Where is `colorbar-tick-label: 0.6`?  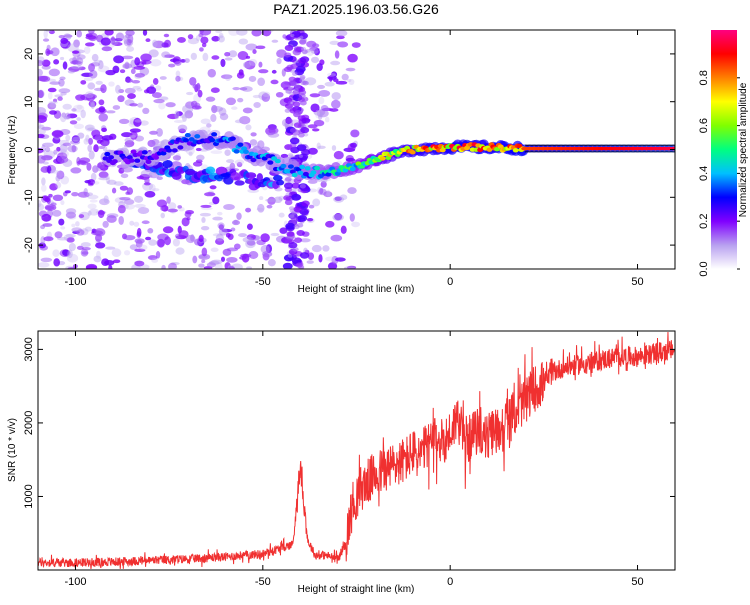
colorbar-tick-label: 0.6 is located at coordinates (704, 125).